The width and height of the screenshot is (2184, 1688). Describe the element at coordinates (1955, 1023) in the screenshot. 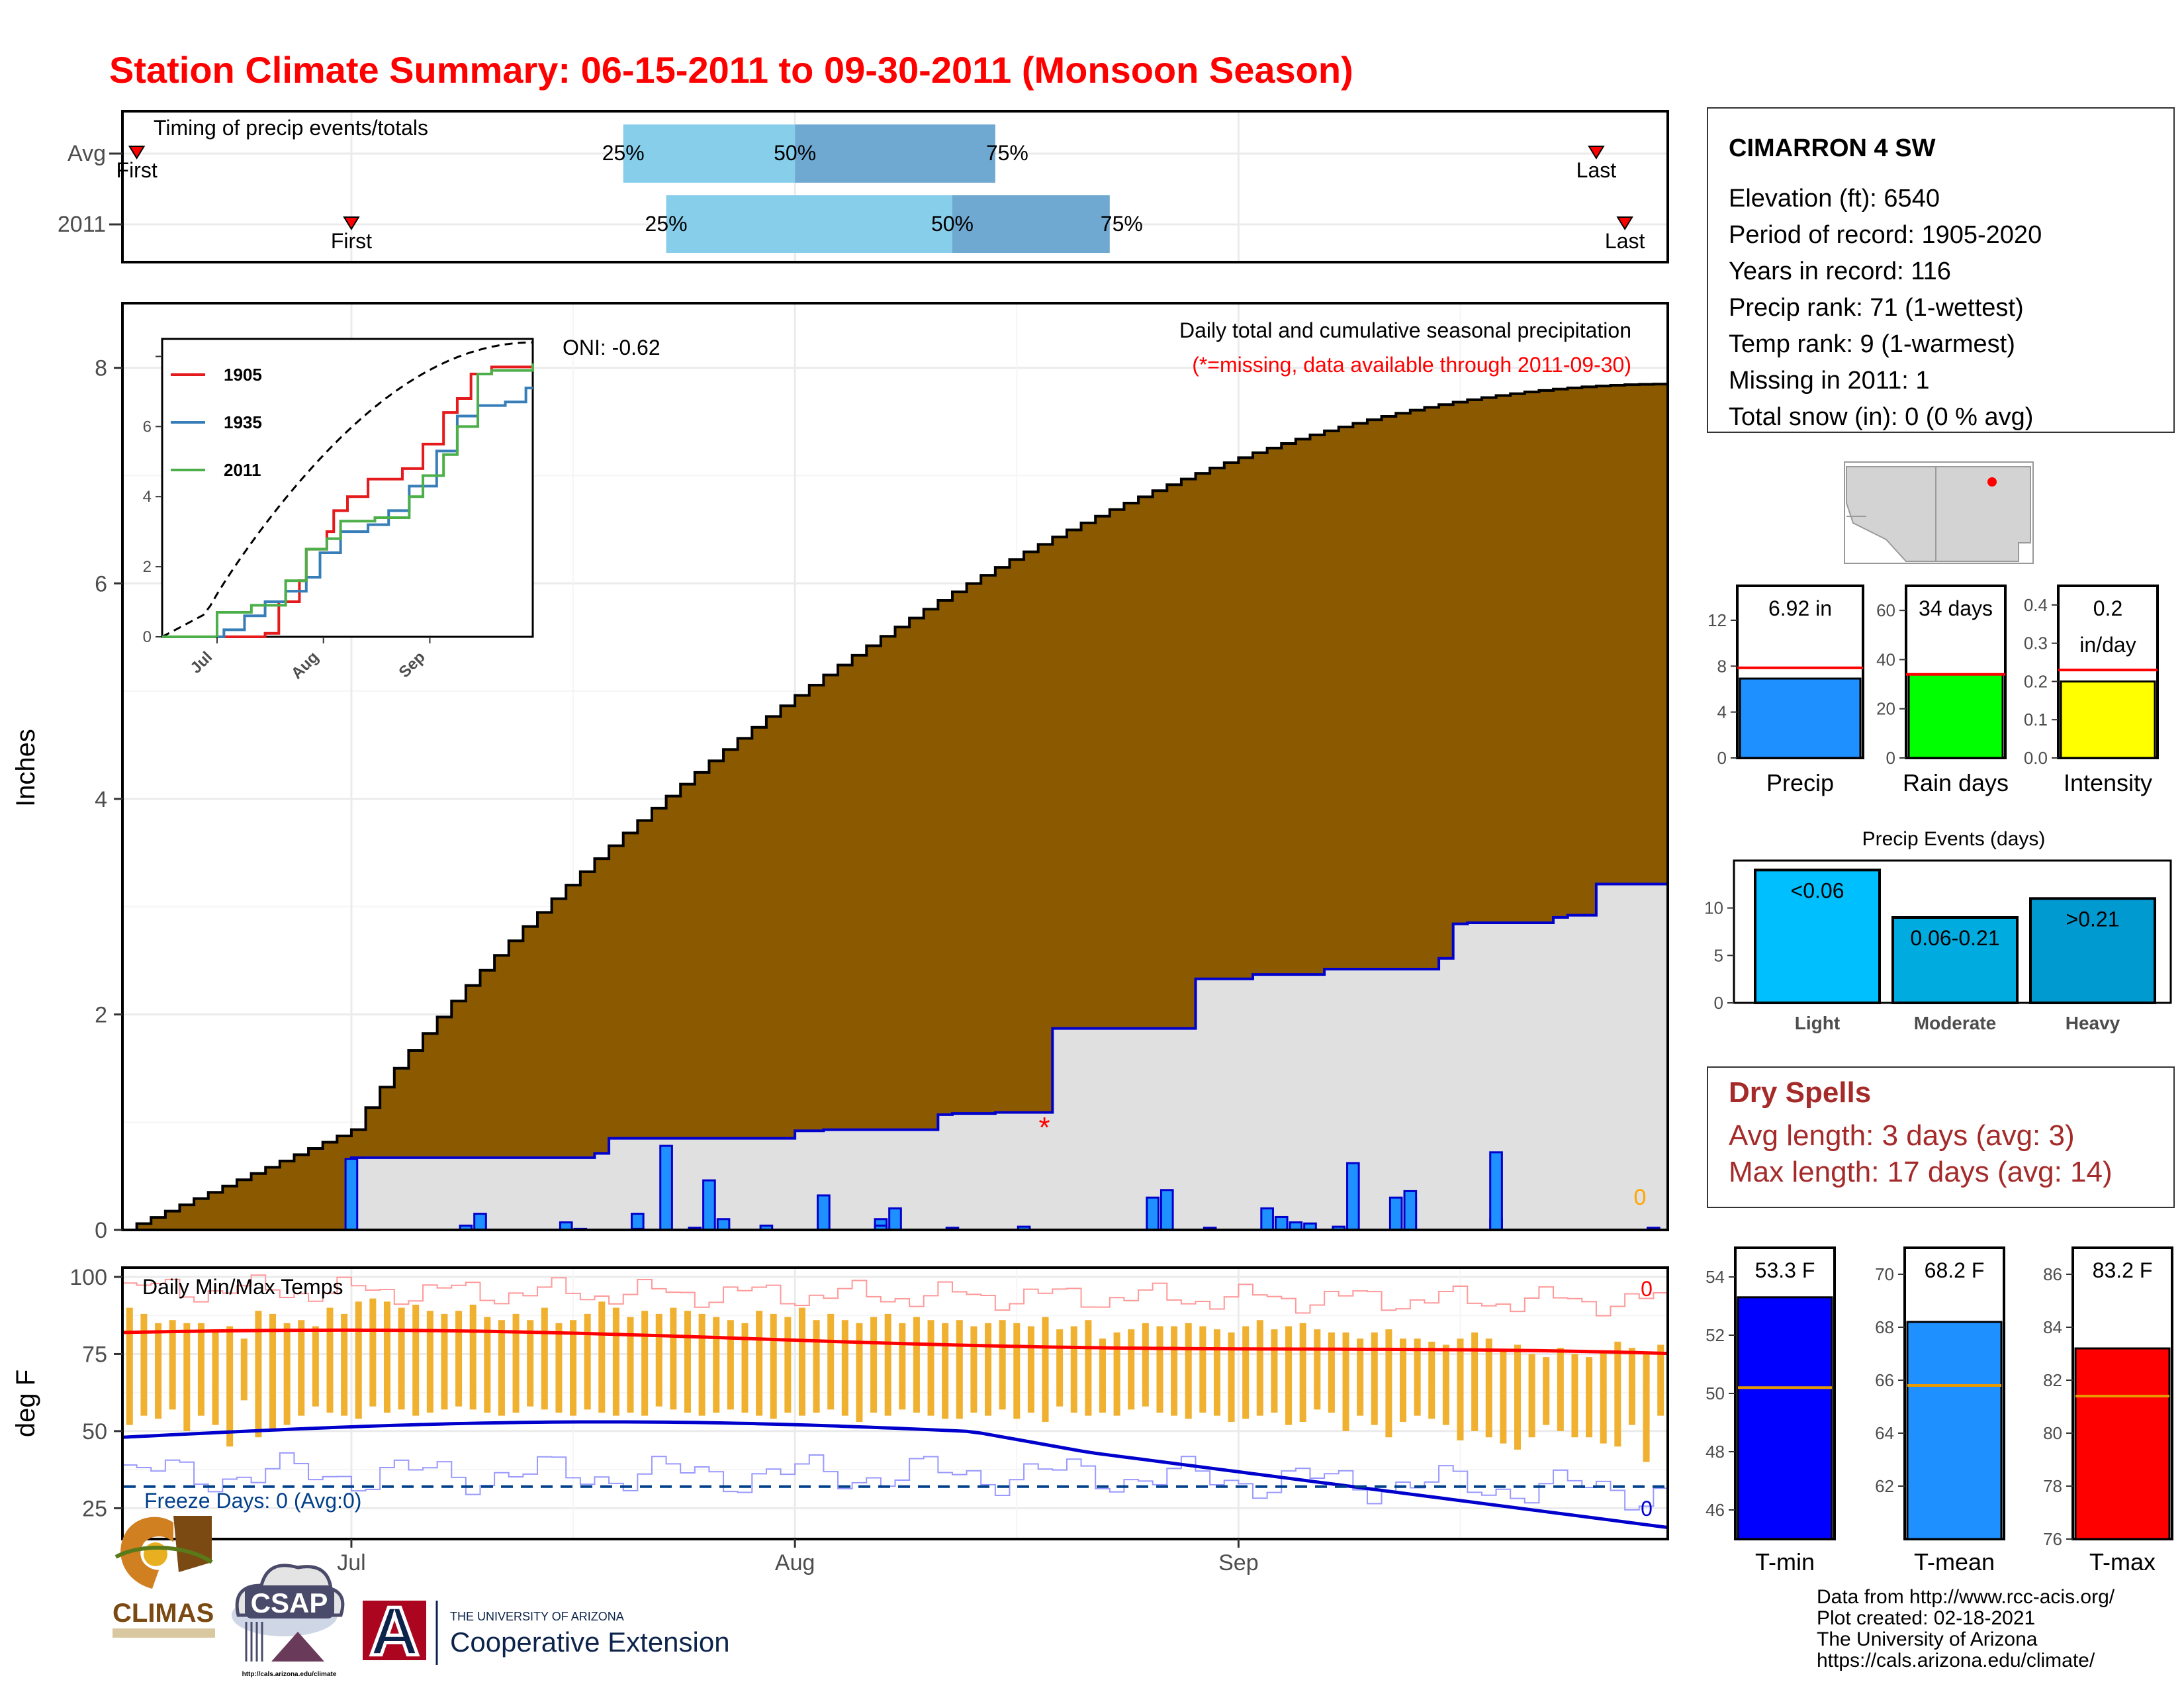

I see `events-bar-label: Moderate` at that location.